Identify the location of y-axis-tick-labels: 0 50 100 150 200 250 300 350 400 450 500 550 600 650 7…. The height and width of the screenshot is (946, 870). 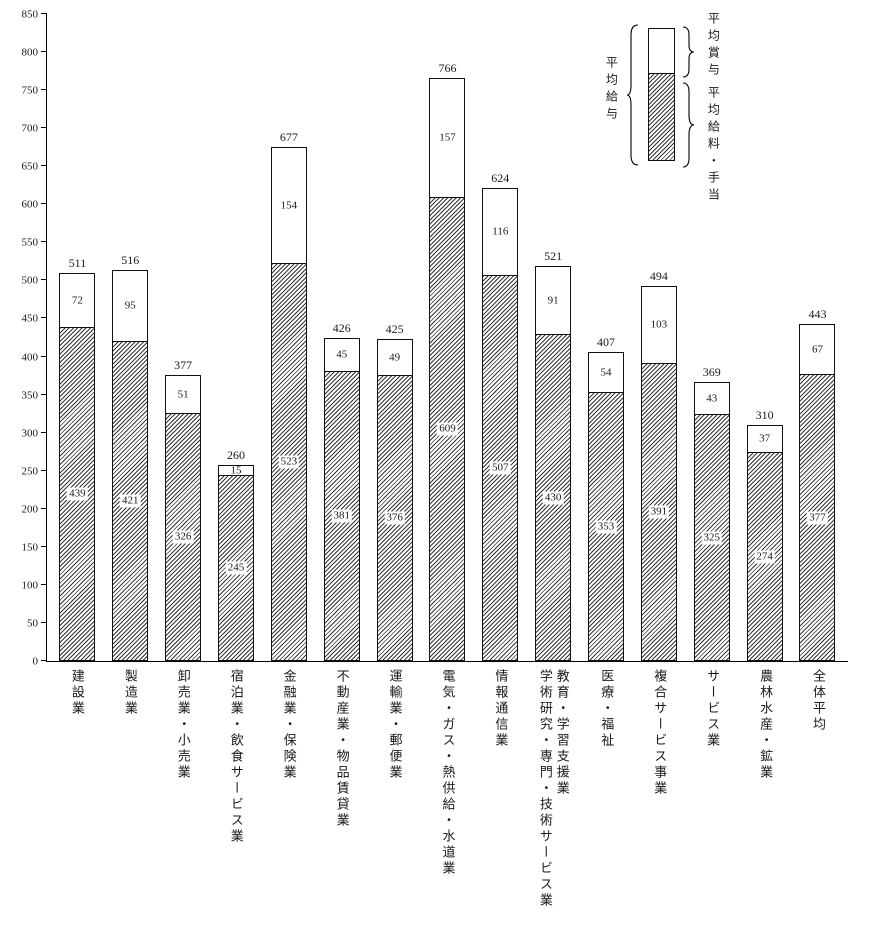
(28, 338).